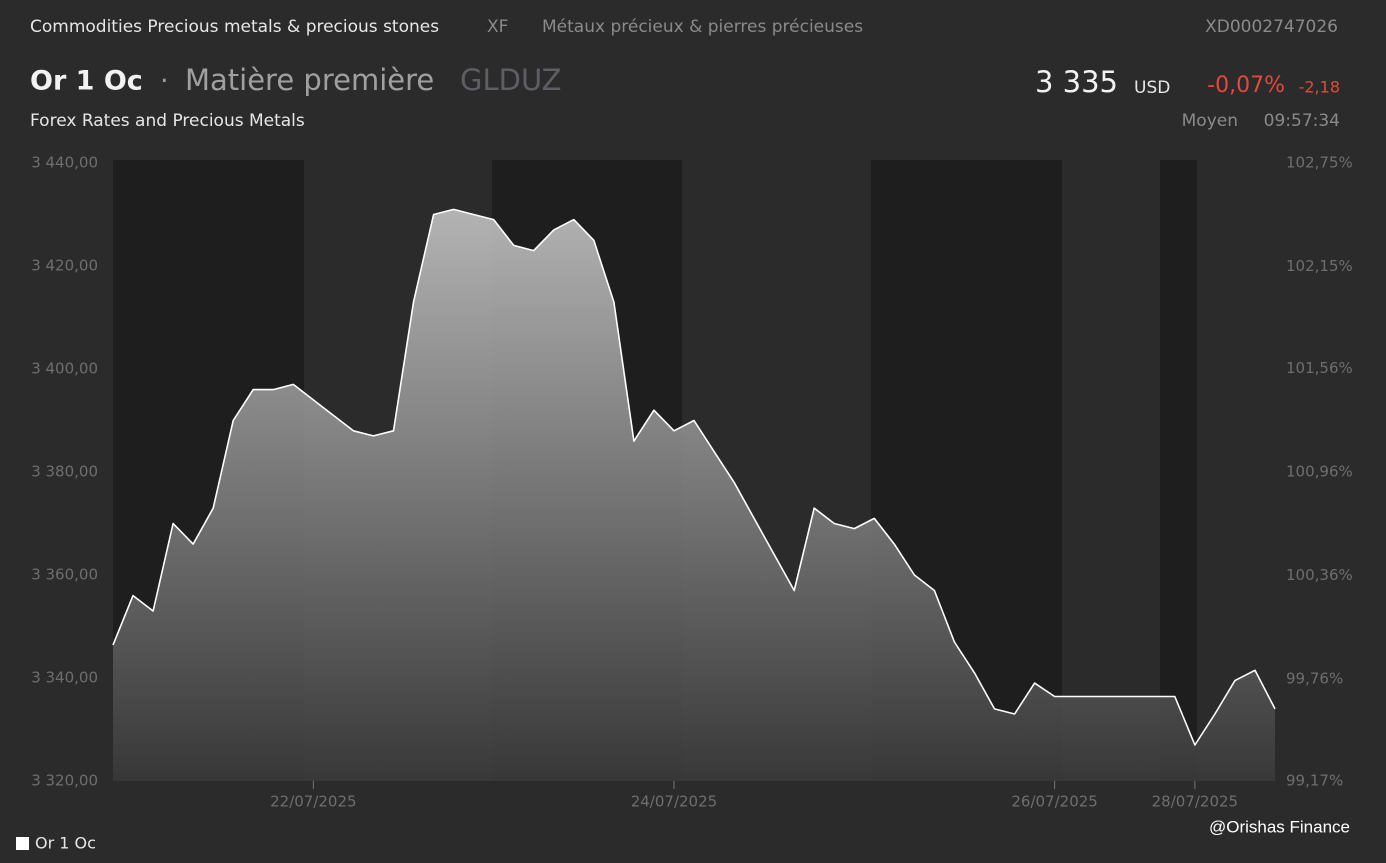 This screenshot has width=1386, height=863. What do you see at coordinates (1319, 266) in the screenshot?
I see `y2-tick-label: 102,15%` at bounding box center [1319, 266].